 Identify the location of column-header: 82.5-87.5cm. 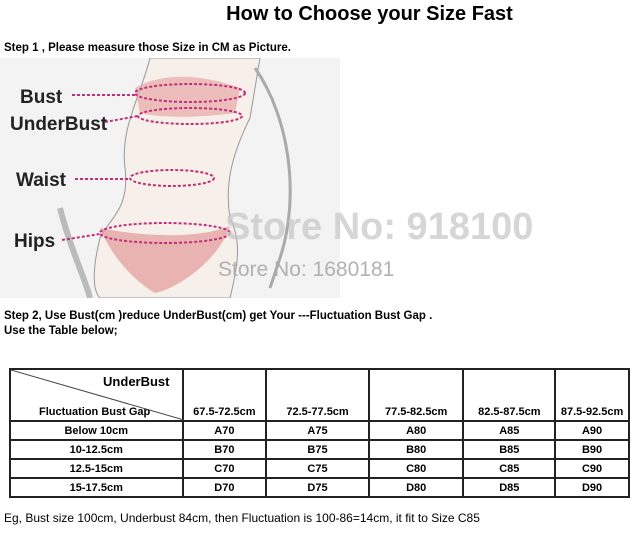
(509, 395).